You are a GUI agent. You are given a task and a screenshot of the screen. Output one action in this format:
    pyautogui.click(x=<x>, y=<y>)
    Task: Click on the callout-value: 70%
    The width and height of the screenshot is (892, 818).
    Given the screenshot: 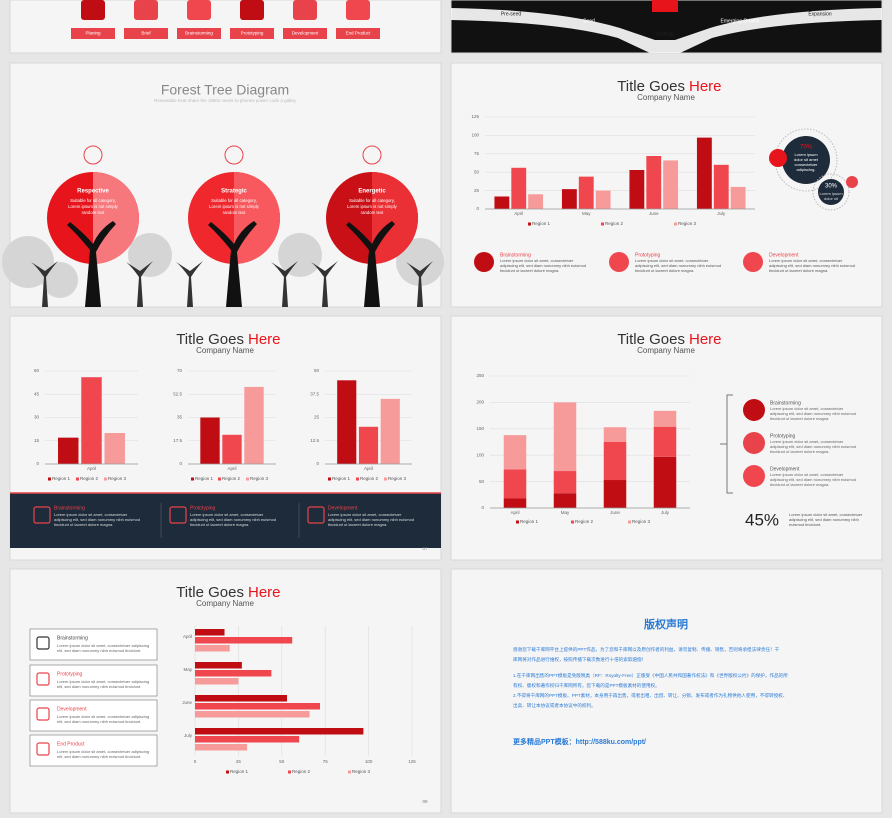 What is the action you would take?
    pyautogui.click(x=806, y=148)
    